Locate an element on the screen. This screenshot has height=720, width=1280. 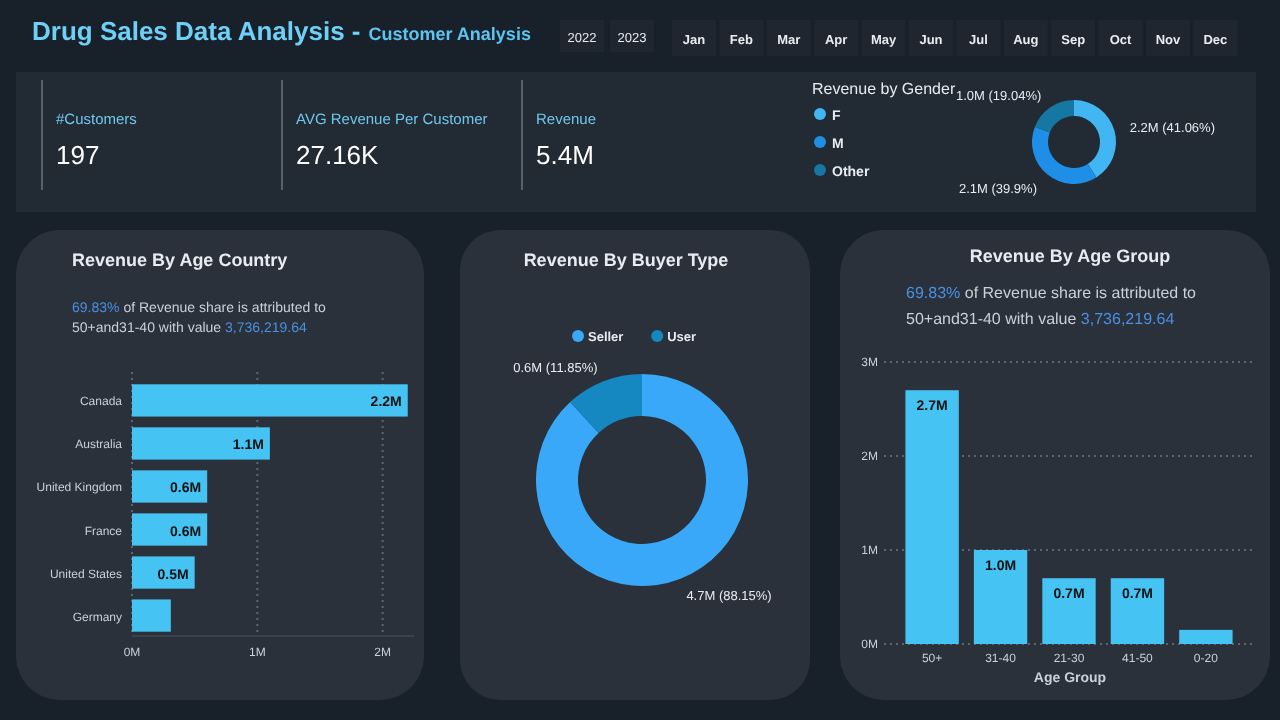
text: 5.4M is located at coordinates (565, 155).